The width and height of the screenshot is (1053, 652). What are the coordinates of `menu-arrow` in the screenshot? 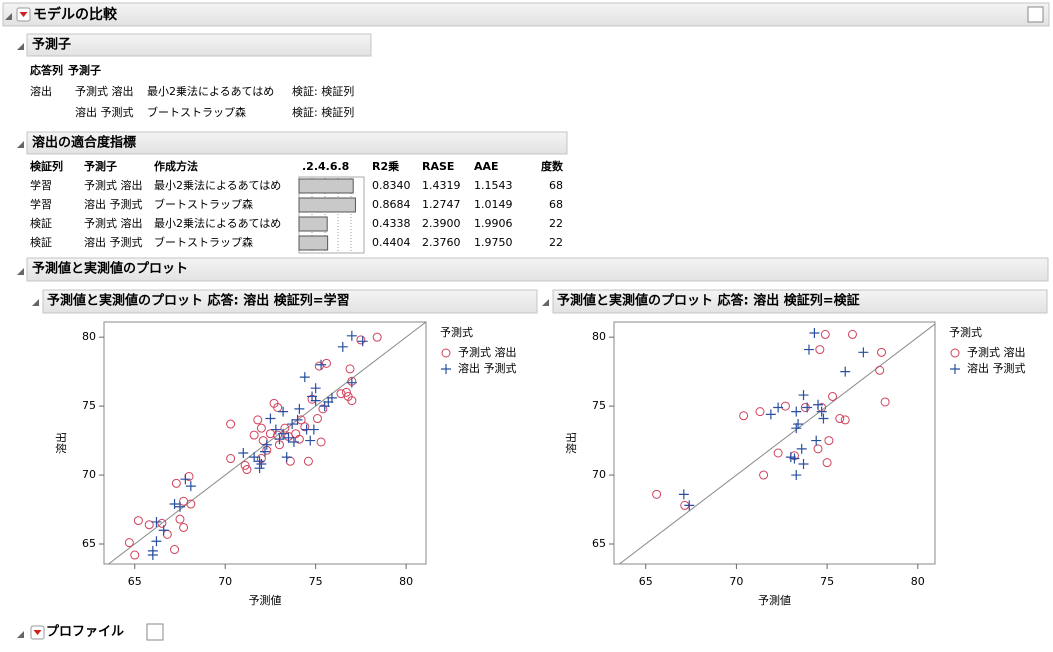 It's located at (37, 632).